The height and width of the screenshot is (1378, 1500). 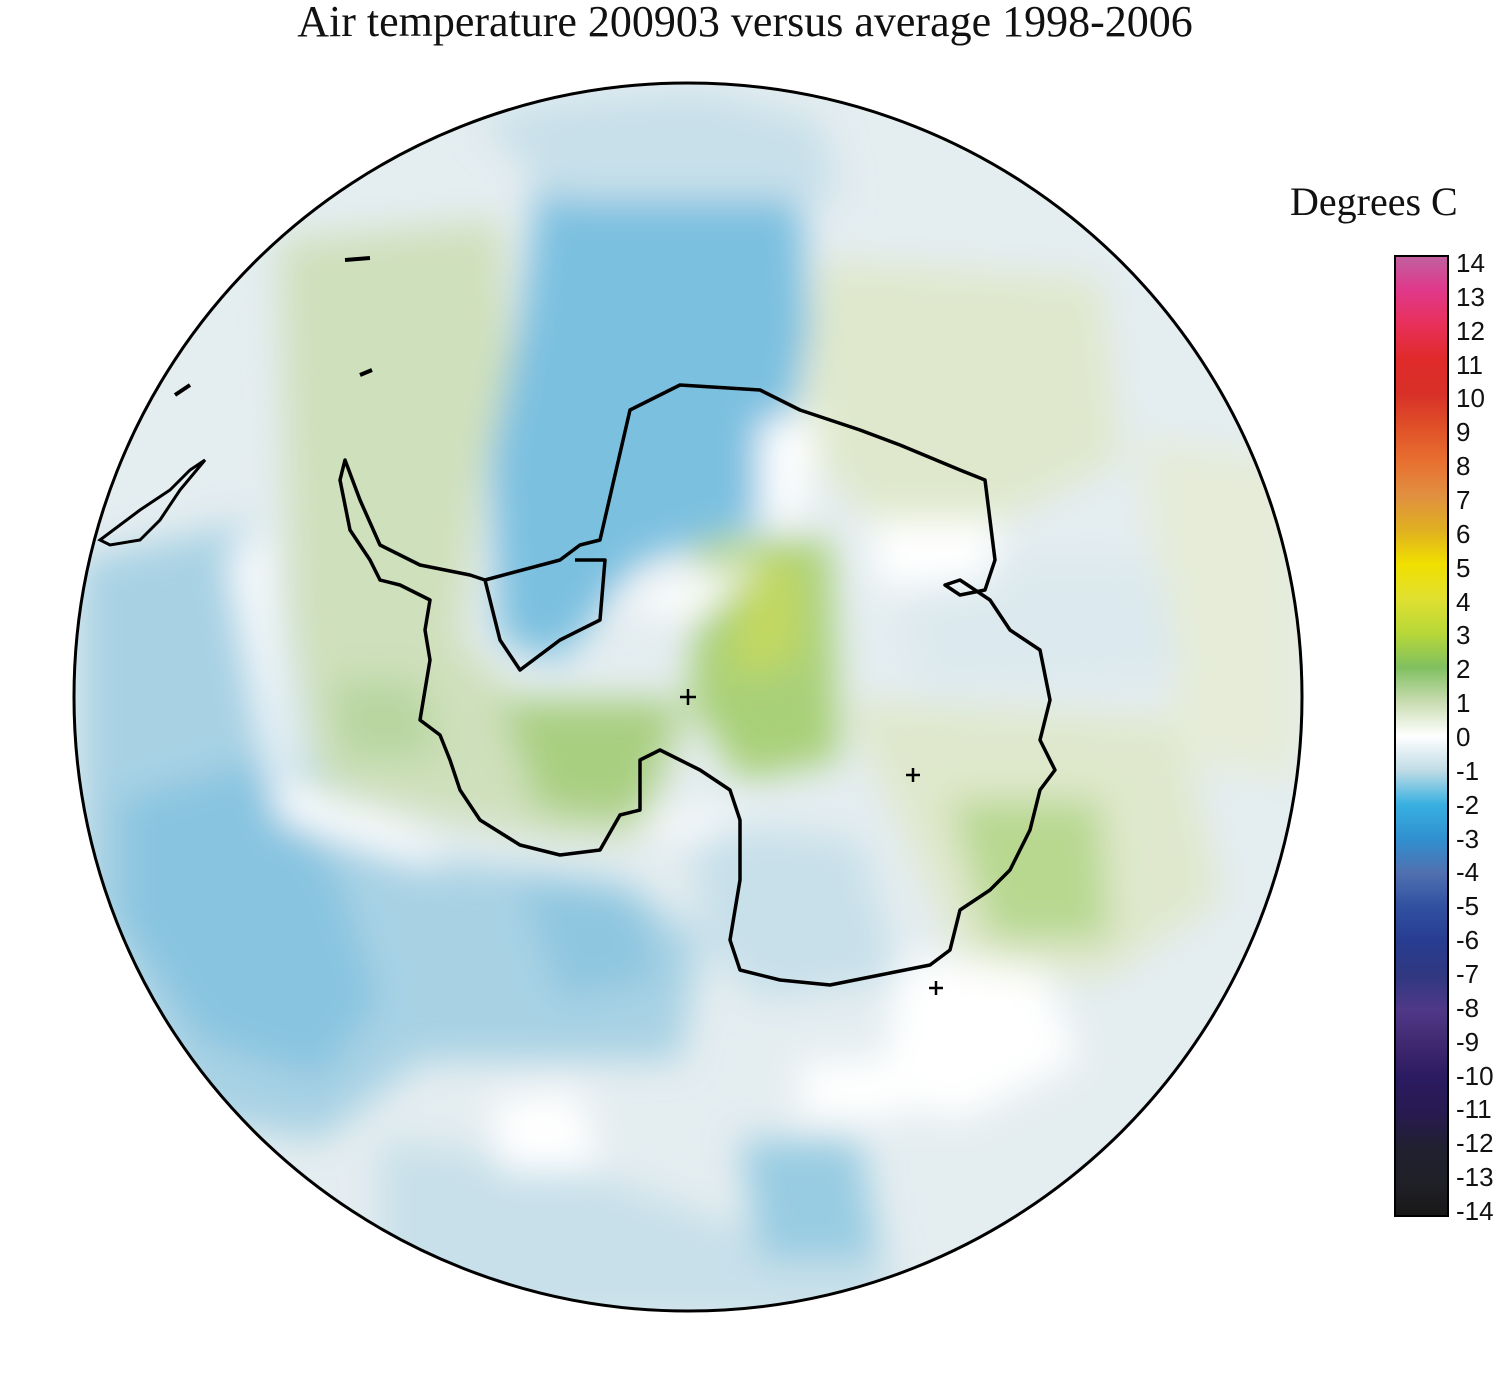 What do you see at coordinates (1470, 263) in the screenshot?
I see `colorbar-tick-label: 14` at bounding box center [1470, 263].